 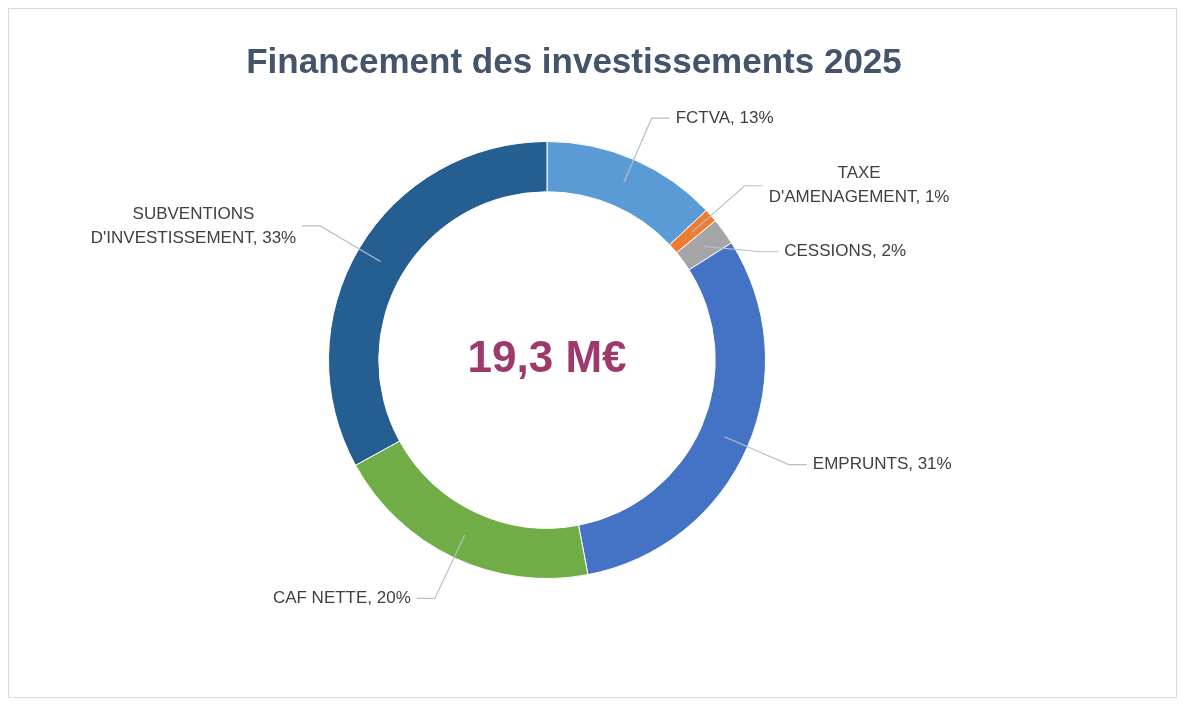 What do you see at coordinates (882, 464) in the screenshot?
I see `slice-label: EMPRUNTS, 31%` at bounding box center [882, 464].